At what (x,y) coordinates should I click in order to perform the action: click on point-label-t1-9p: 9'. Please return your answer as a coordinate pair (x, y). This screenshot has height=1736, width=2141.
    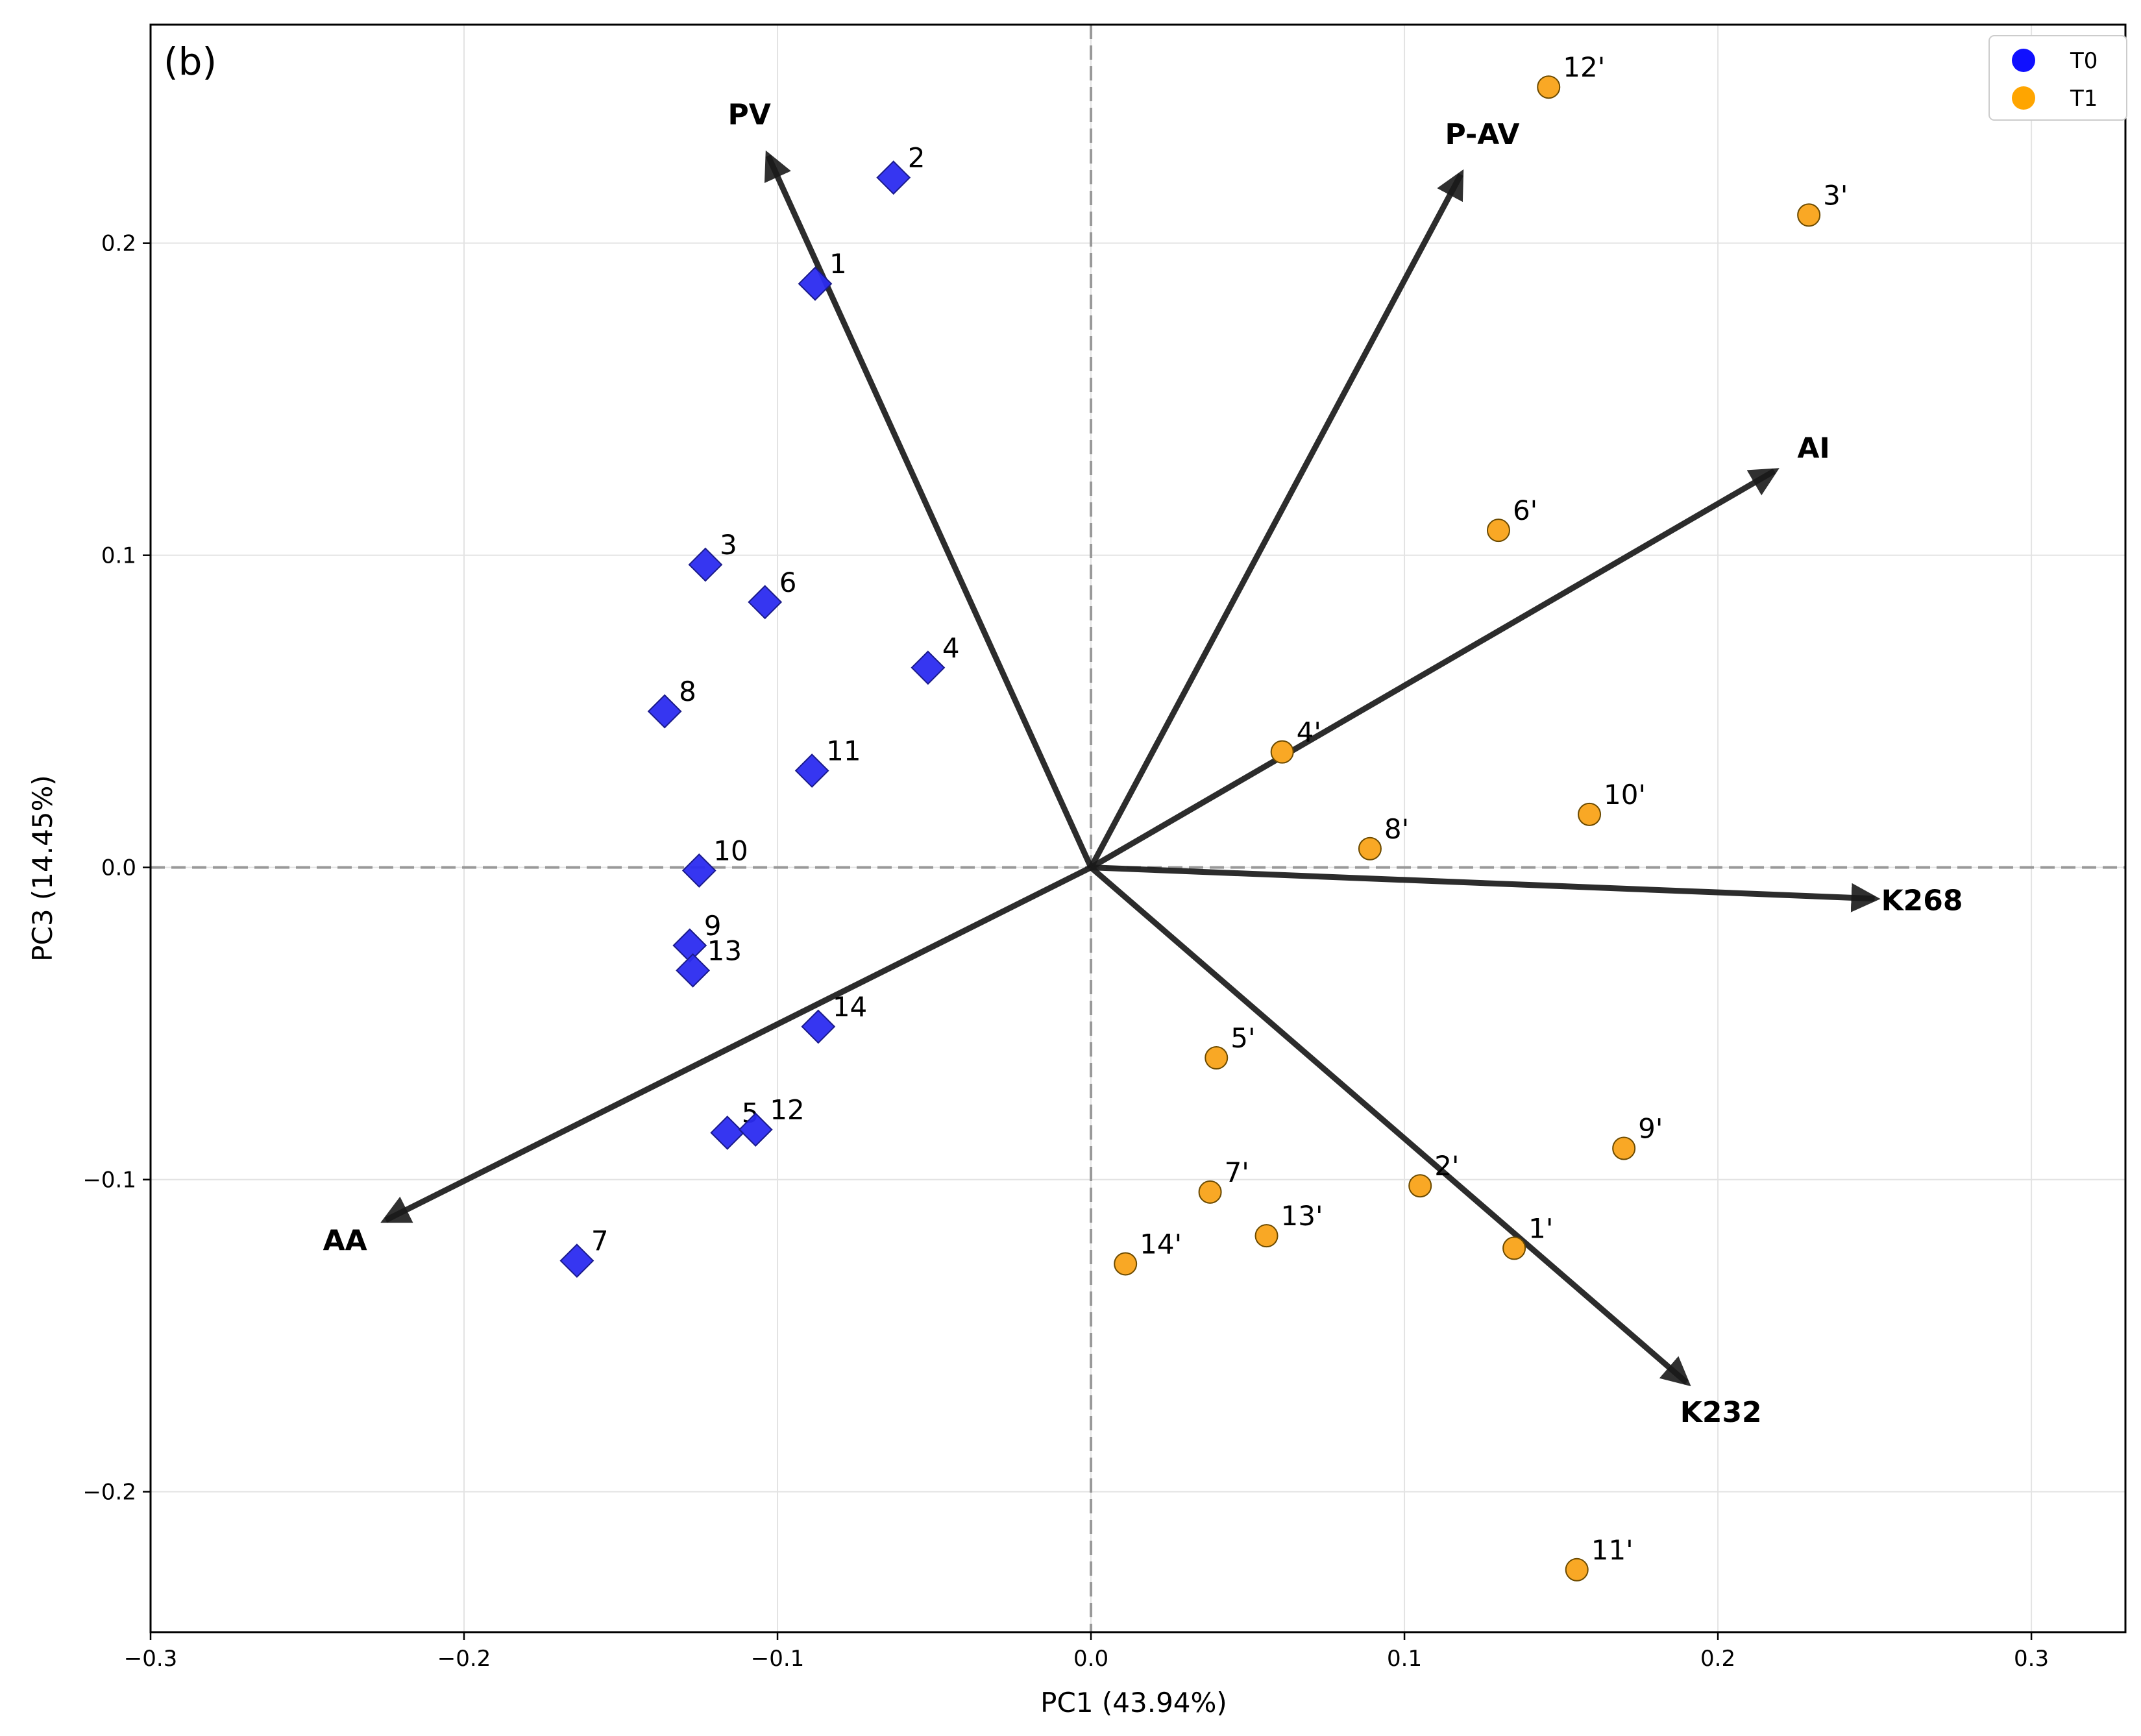
    Looking at the image, I should click on (1650, 1128).